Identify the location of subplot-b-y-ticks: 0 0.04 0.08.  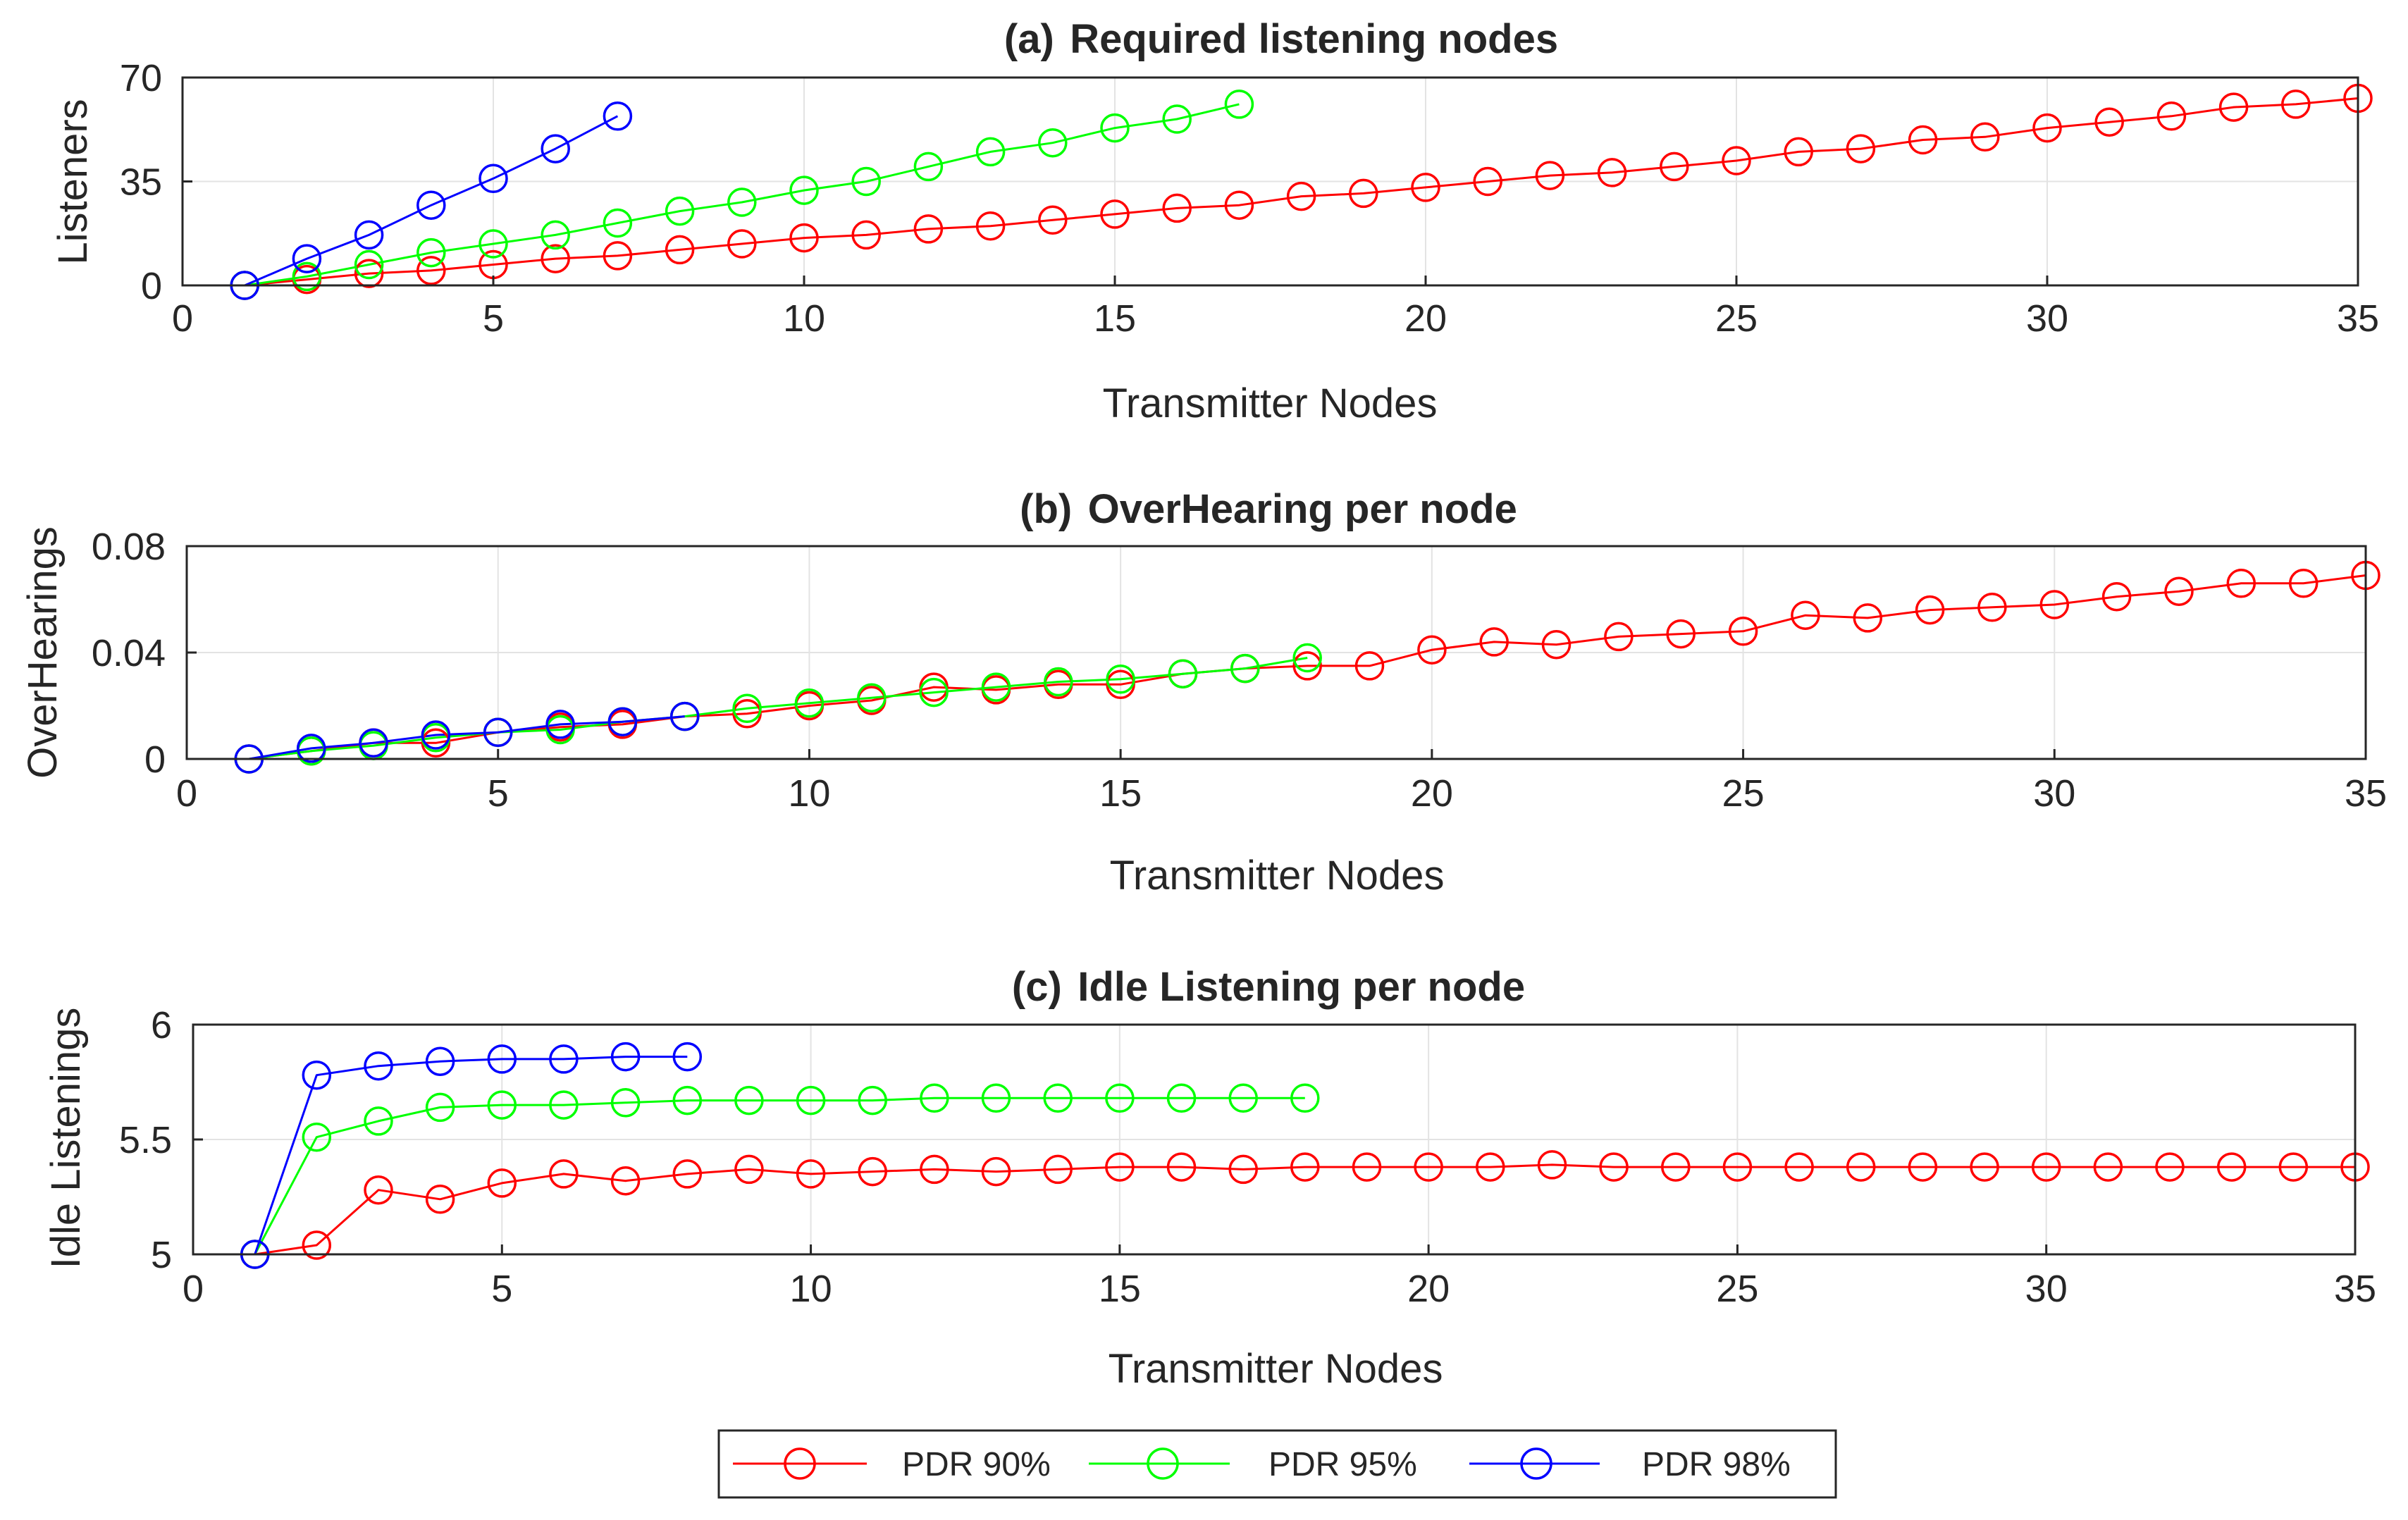
(144, 653).